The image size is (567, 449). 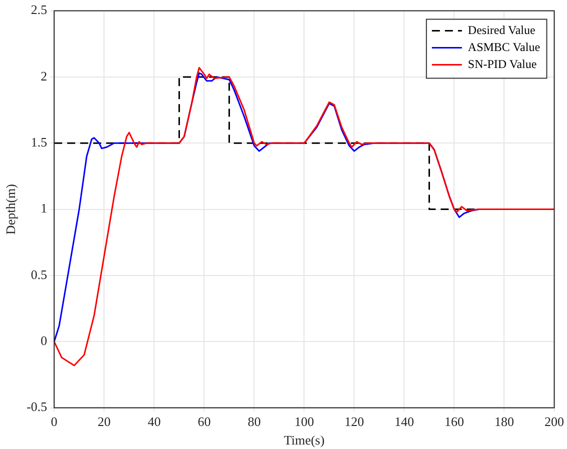 I want to click on x-tick-label: 180, so click(x=504, y=422).